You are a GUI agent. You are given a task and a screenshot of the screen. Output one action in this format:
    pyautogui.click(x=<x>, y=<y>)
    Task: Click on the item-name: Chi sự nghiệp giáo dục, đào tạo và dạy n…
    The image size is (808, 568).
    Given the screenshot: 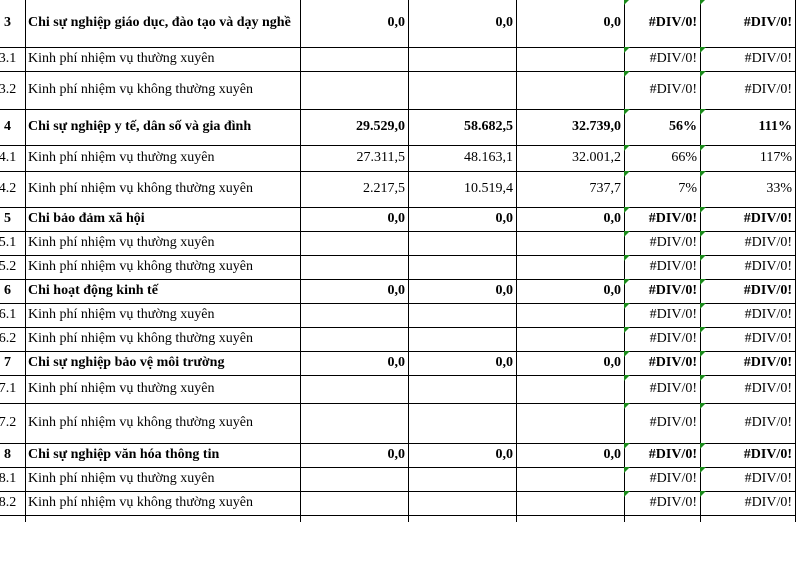 What is the action you would take?
    pyautogui.click(x=163, y=24)
    